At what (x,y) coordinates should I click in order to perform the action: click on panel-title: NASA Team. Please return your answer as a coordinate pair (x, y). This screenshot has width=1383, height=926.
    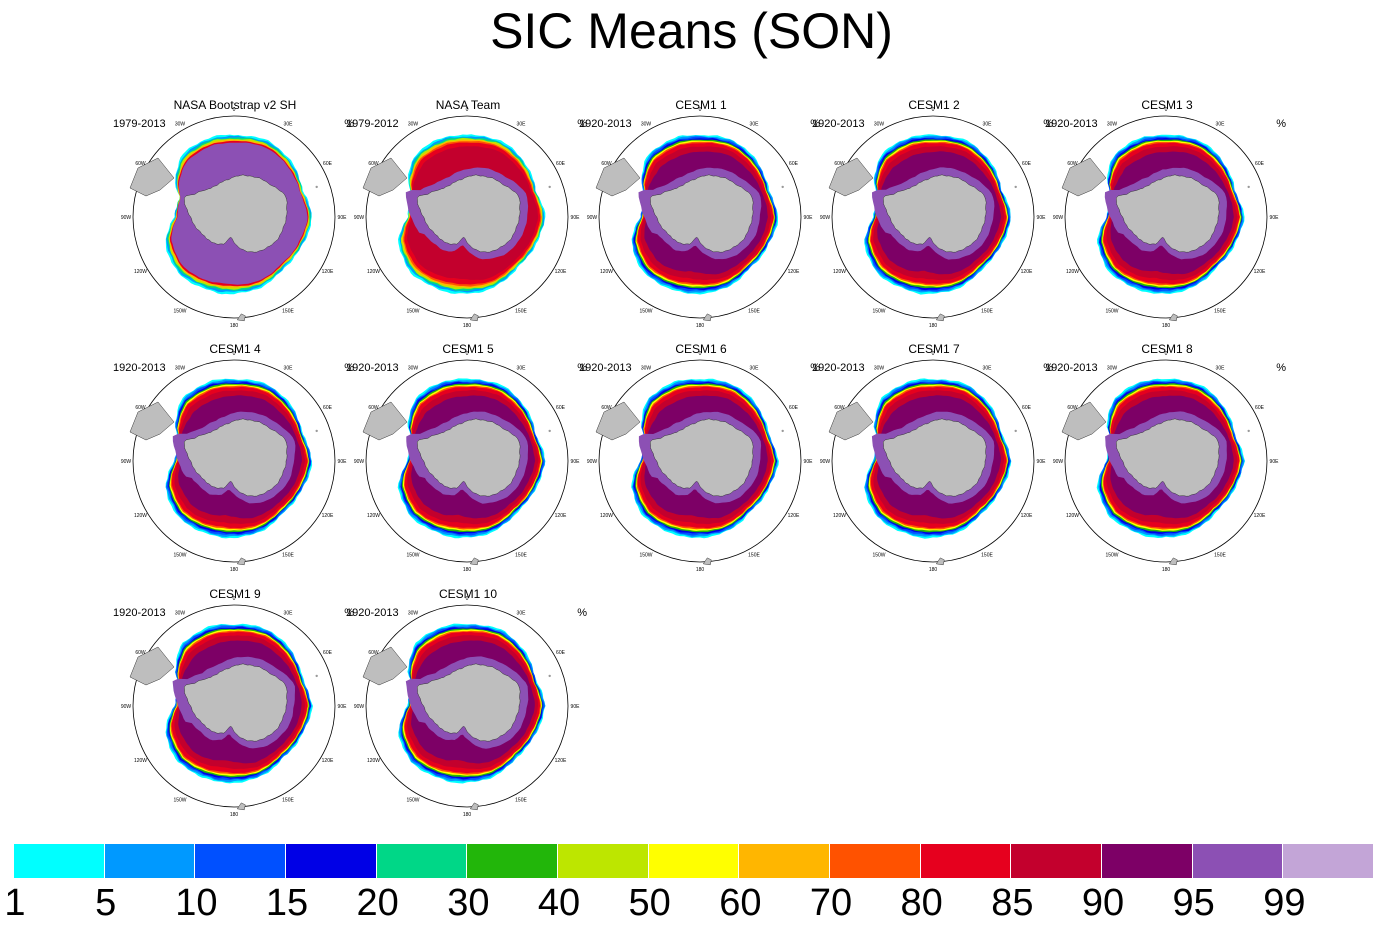
    Looking at the image, I should click on (468, 105).